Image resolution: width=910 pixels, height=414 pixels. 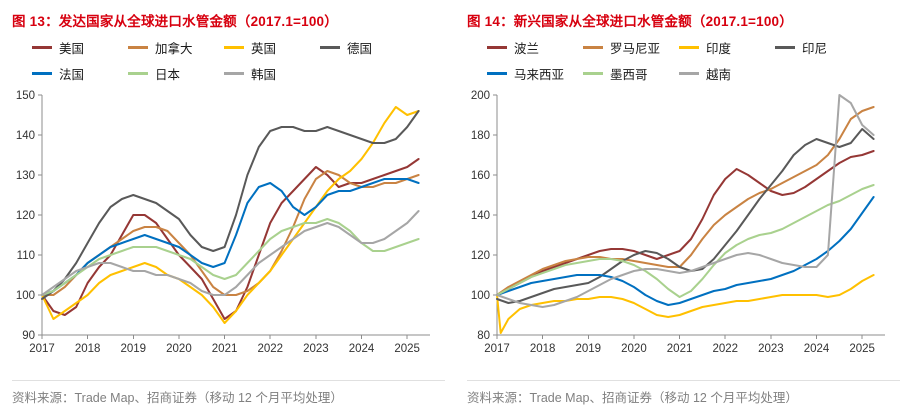 I want to click on legend-line-swatch-france, so click(x=42, y=73).